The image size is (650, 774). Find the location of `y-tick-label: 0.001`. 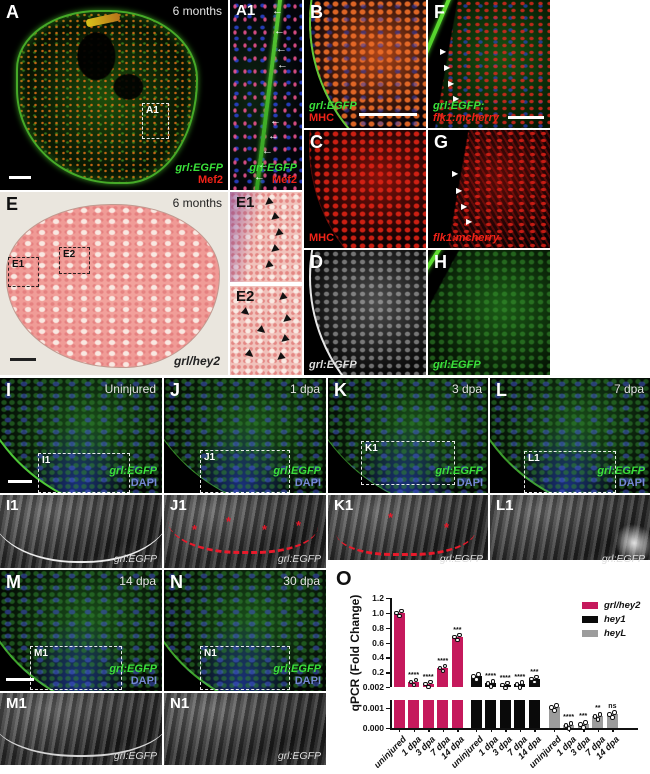

y-tick-label: 0.001 is located at coordinates (373, 708).